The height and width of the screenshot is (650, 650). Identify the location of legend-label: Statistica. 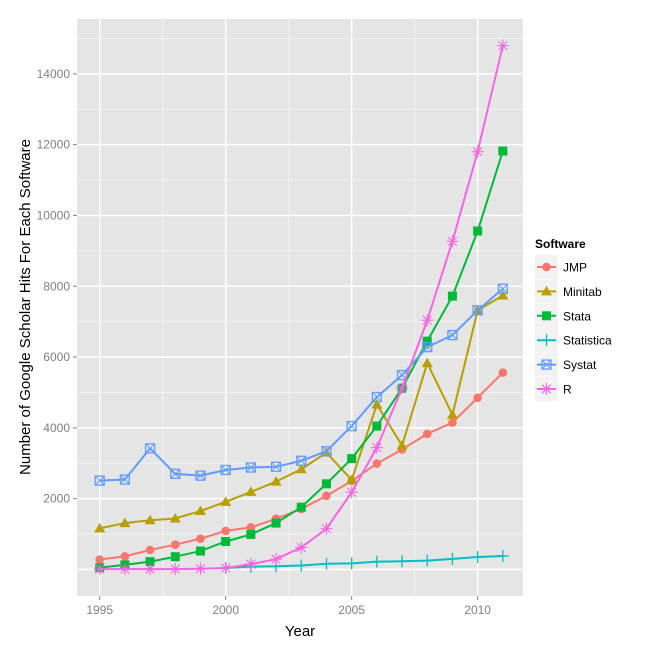
(587, 341).